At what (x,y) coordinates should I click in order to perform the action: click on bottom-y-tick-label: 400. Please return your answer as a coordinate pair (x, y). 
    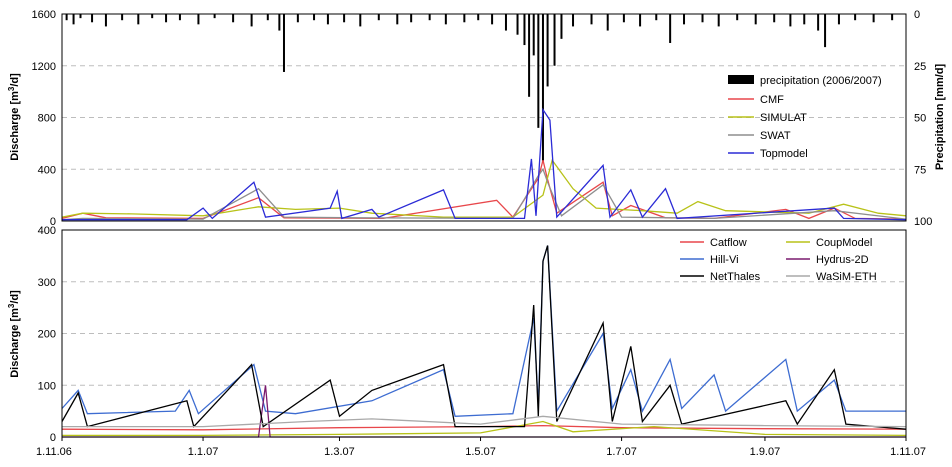
    Looking at the image, I should click on (47, 231).